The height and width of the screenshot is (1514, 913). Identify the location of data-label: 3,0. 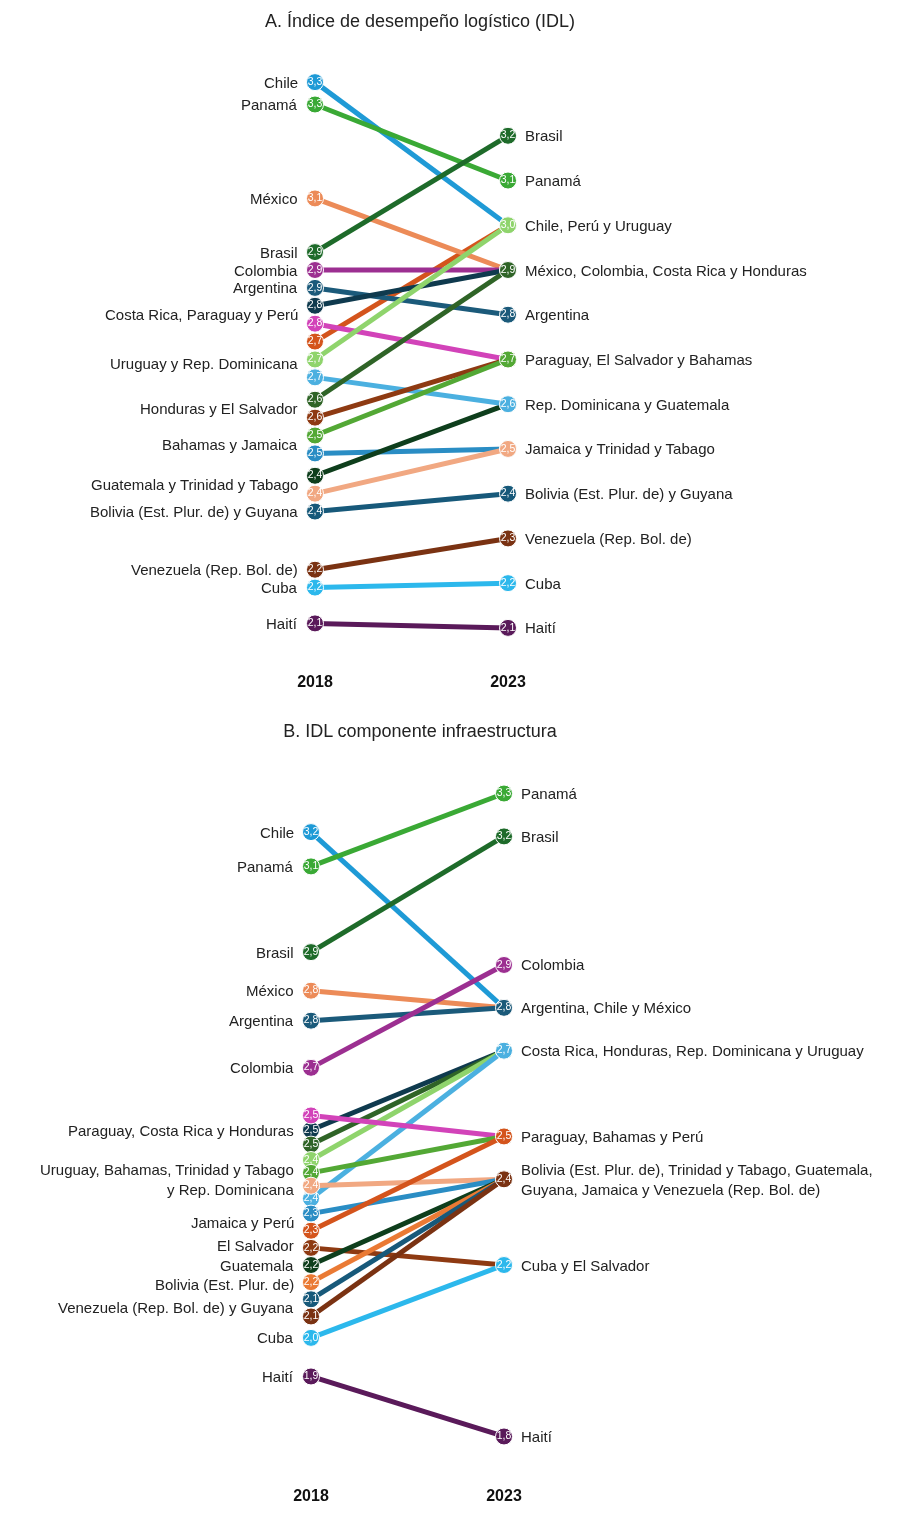
(508, 223).